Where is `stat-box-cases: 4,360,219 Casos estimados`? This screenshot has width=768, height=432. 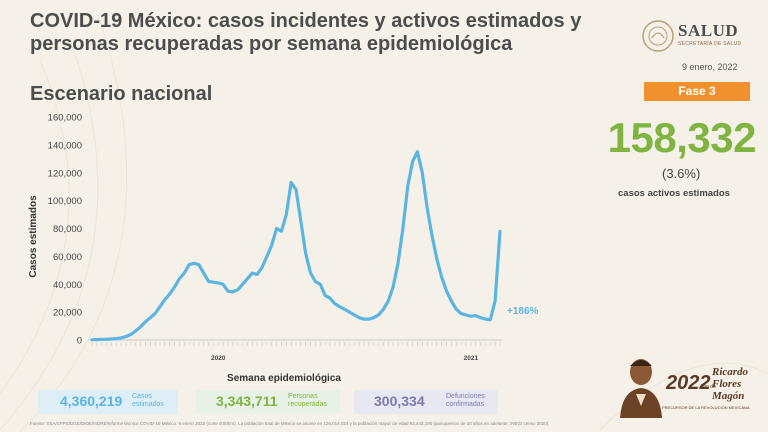
stat-box-cases: 4,360,219 Casos estimados is located at coordinates (108, 402).